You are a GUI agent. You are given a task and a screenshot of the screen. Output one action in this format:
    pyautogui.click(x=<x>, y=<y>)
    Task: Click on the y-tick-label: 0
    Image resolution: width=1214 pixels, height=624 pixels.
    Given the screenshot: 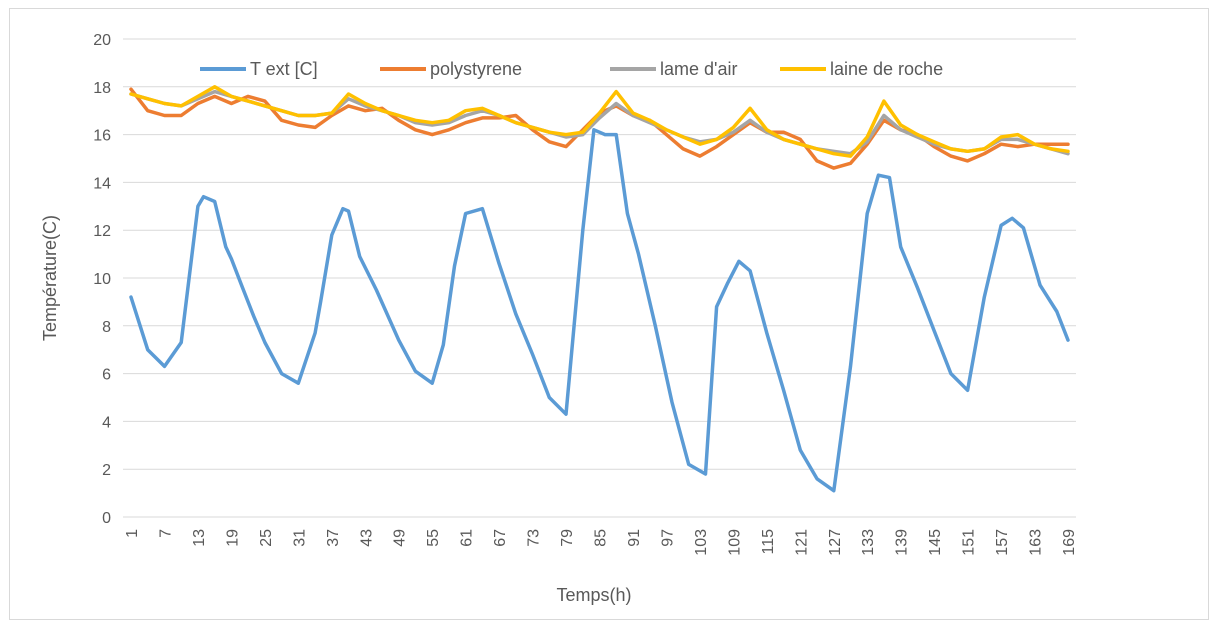 What is the action you would take?
    pyautogui.click(x=106, y=518)
    